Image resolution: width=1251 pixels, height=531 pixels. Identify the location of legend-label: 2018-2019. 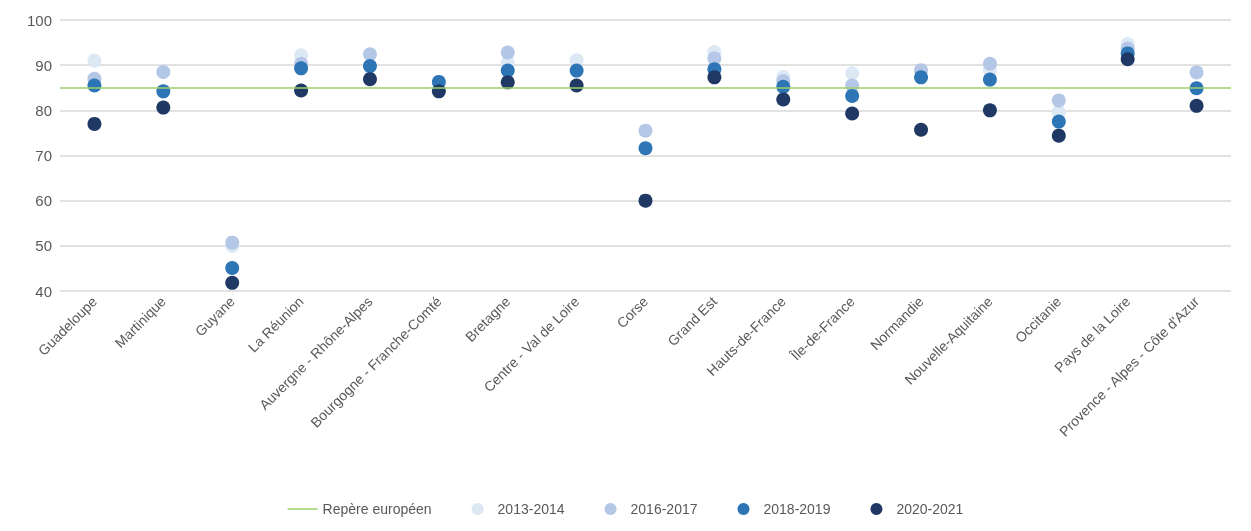
(797, 509).